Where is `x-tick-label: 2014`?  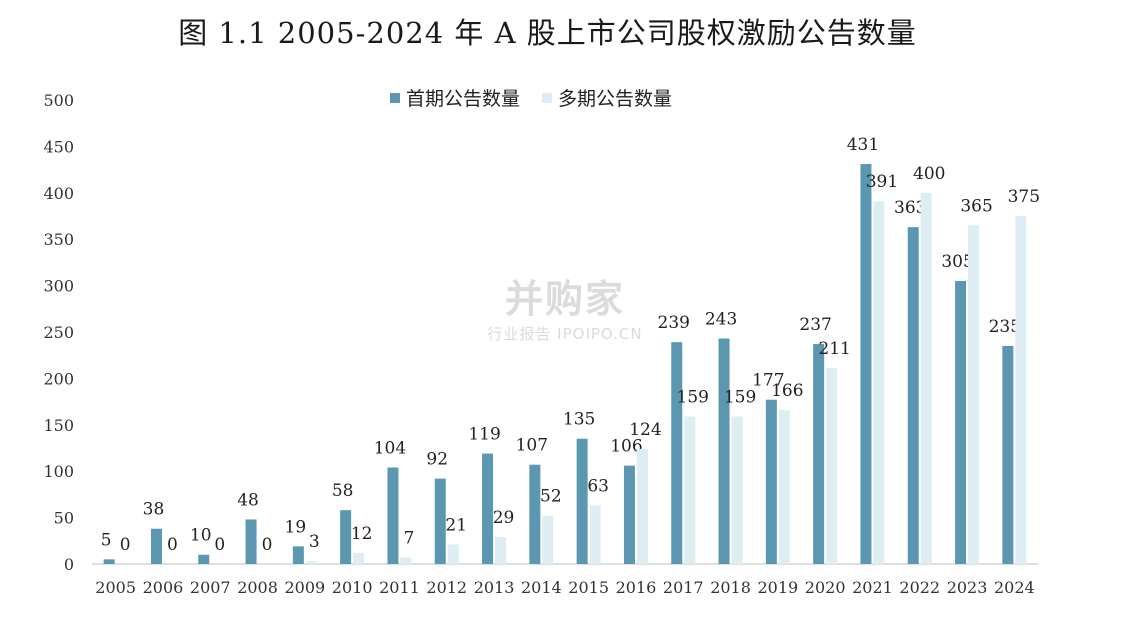
x-tick-label: 2014 is located at coordinates (541, 587).